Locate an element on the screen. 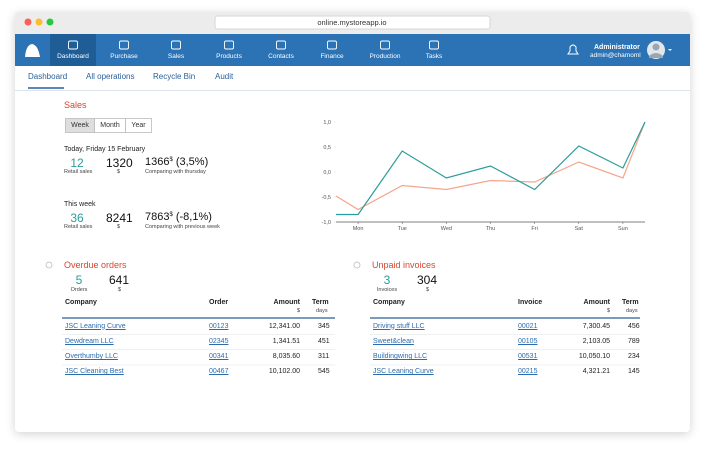  stat-value: 5 is located at coordinates (79, 280).